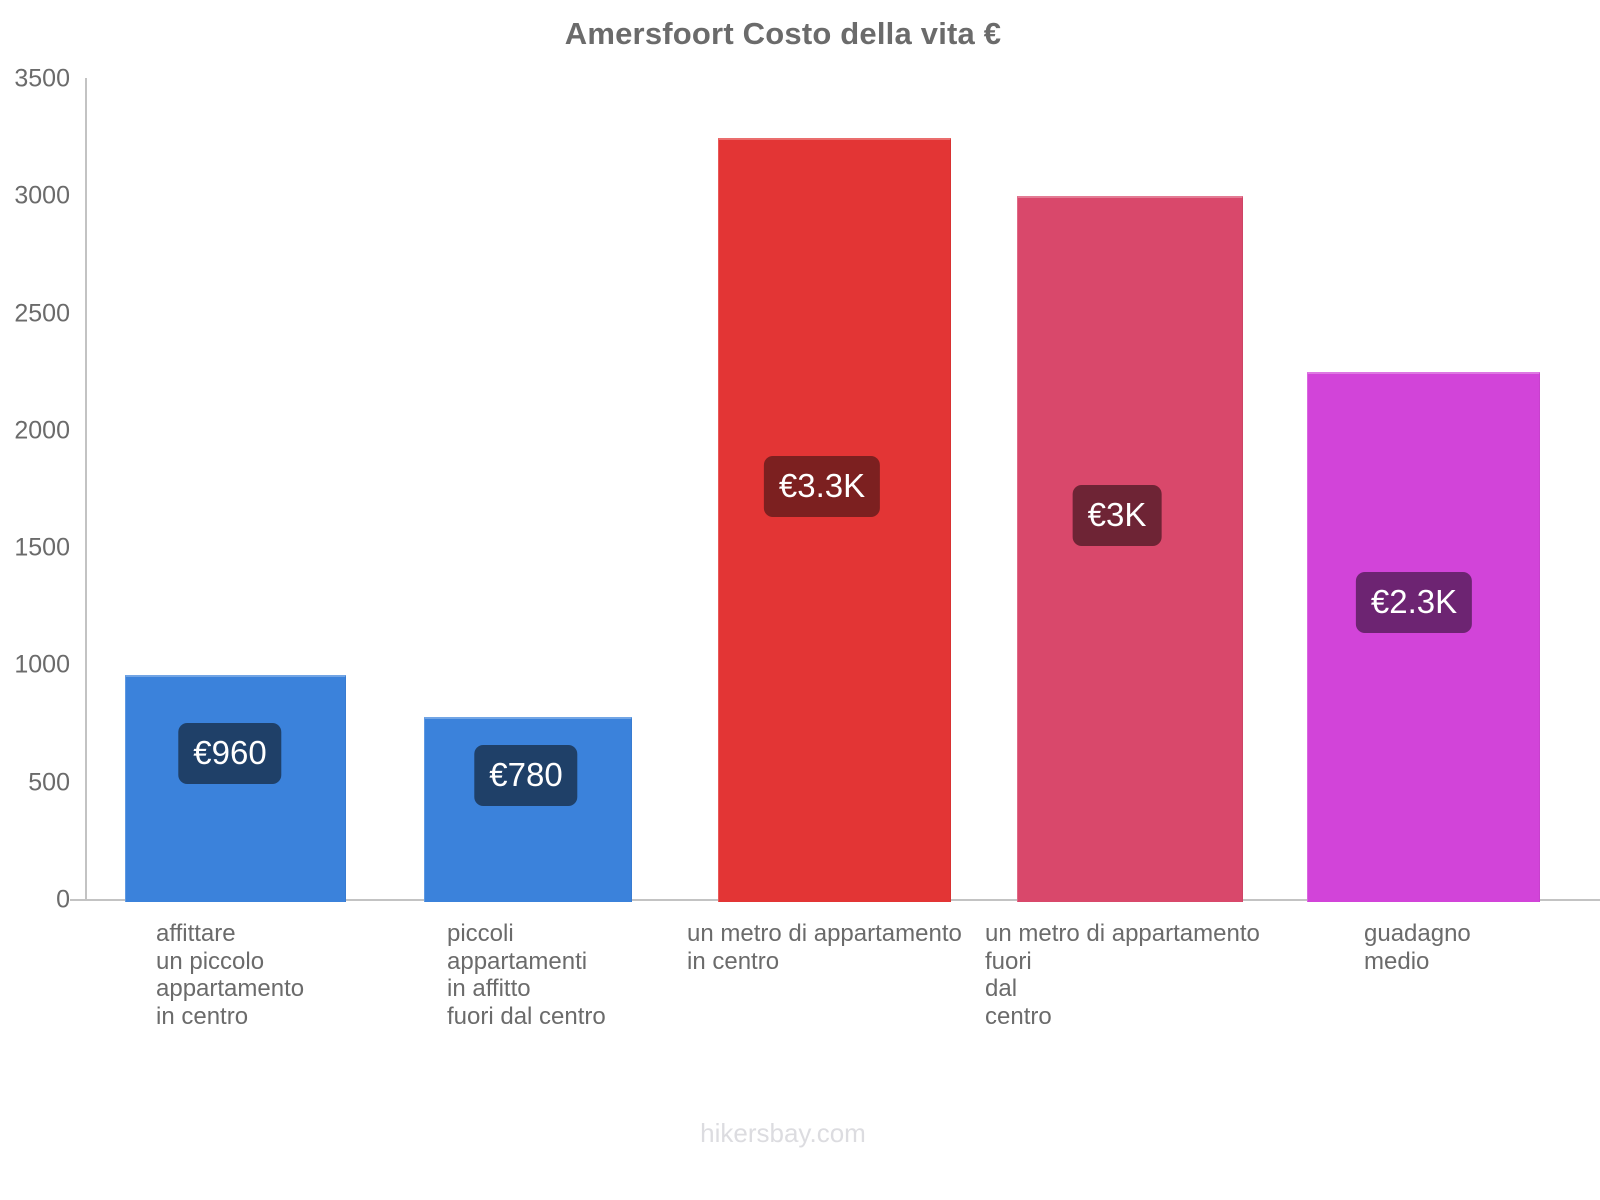 Image resolution: width=1600 pixels, height=1200 pixels. Describe the element at coordinates (1008, 961) in the screenshot. I see `x-axis-category-label-line: fuori` at that location.